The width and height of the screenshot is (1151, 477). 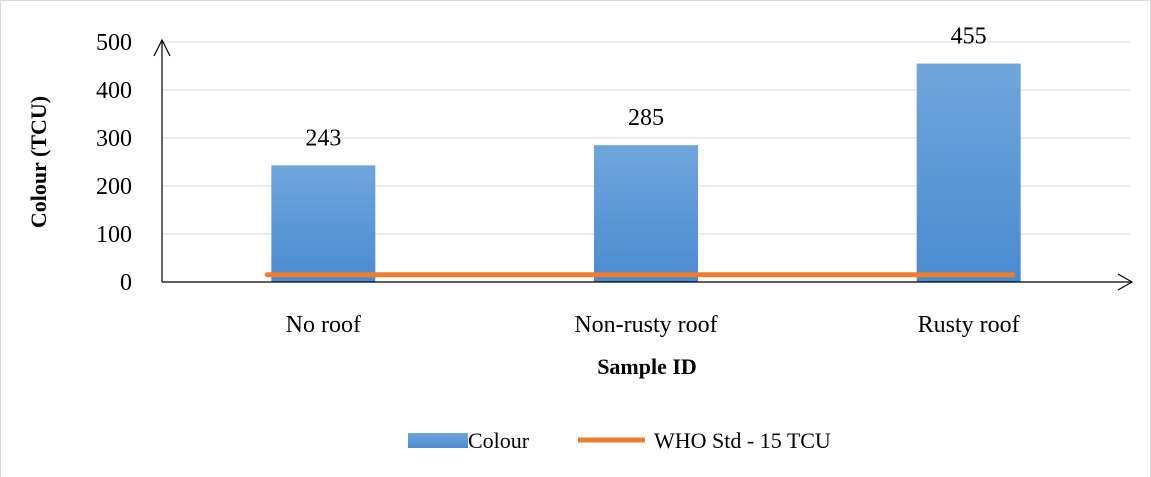 I want to click on y-axis-arrow, so click(x=162, y=47).